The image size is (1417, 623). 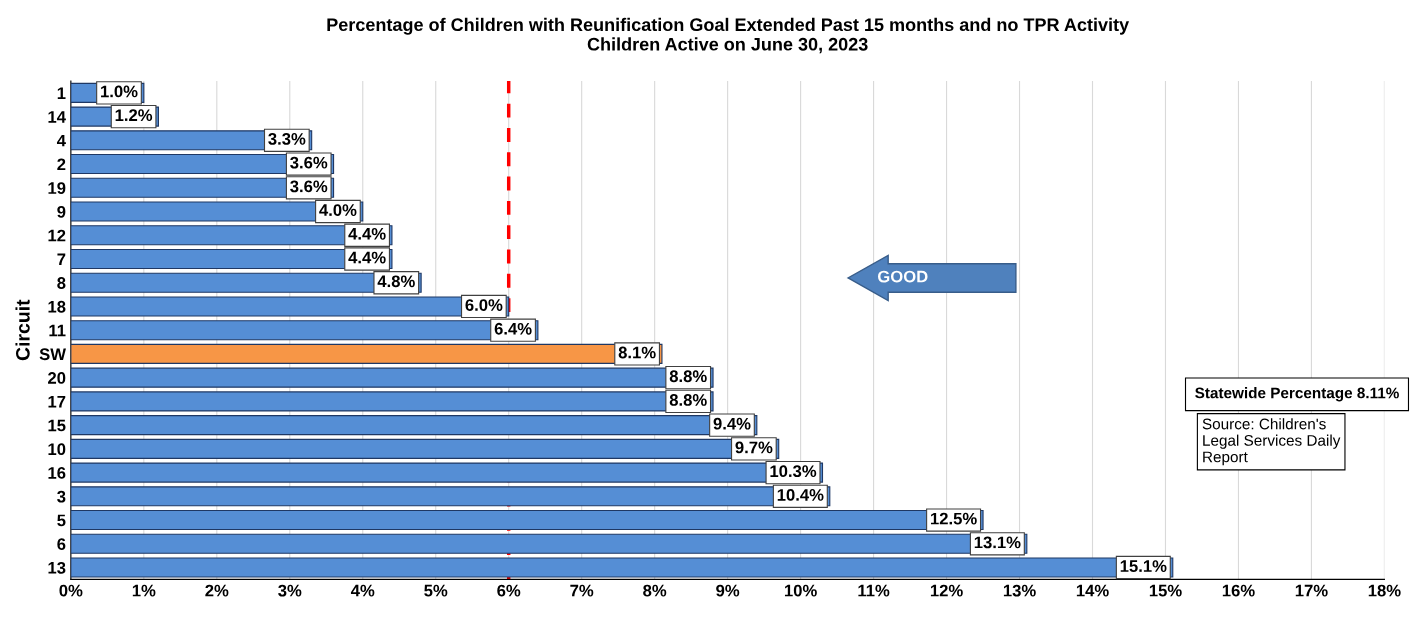 What do you see at coordinates (436, 590) in the screenshot?
I see `x-tick-label: 5%` at bounding box center [436, 590].